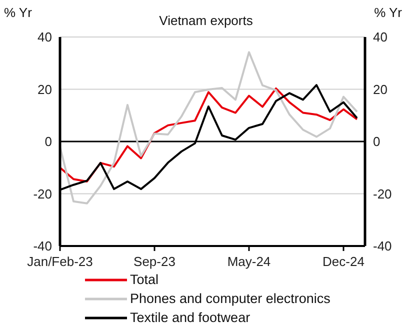 The height and width of the screenshot is (333, 412). I want to click on y-tick-label: 0, so click(48, 142).